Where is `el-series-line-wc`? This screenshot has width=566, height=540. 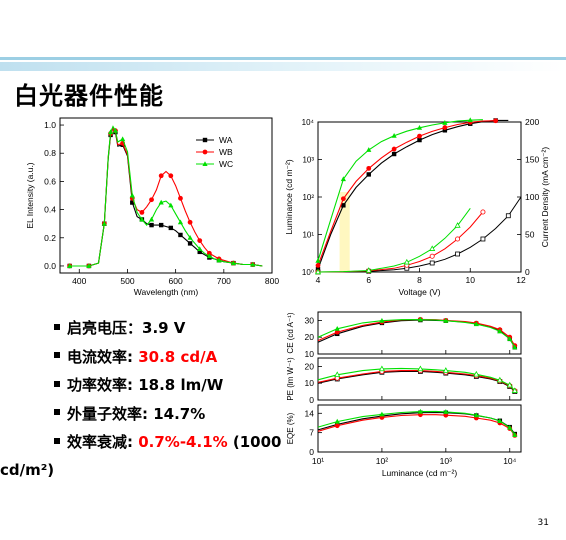
el-series-line-wc is located at coordinates (166, 196).